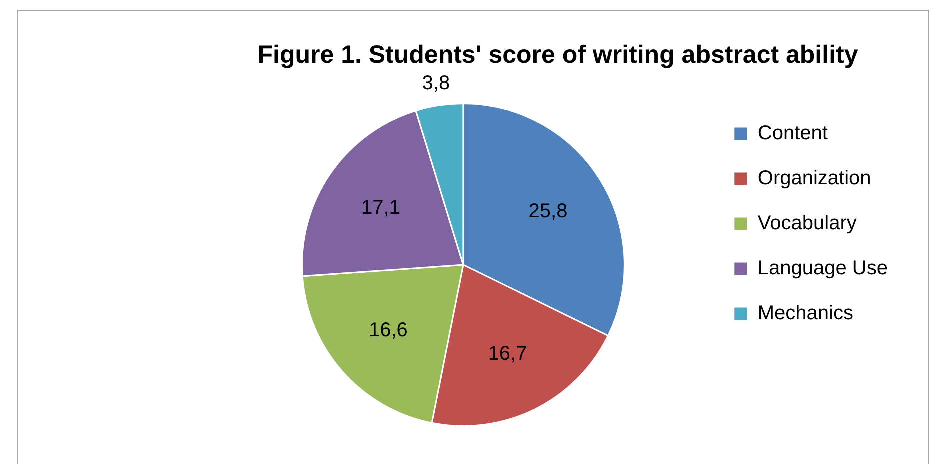  I want to click on data-label: 17,1, so click(381, 207).